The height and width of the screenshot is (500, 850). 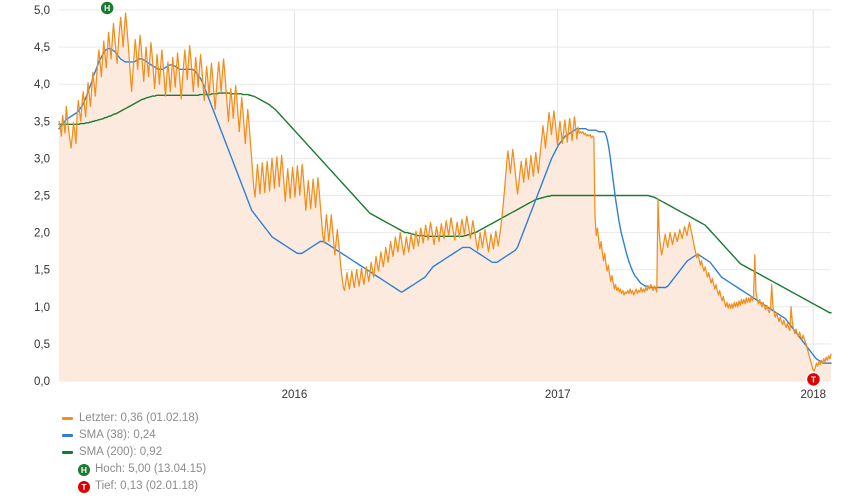 I want to click on x-axis-label: 2017, so click(x=558, y=395).